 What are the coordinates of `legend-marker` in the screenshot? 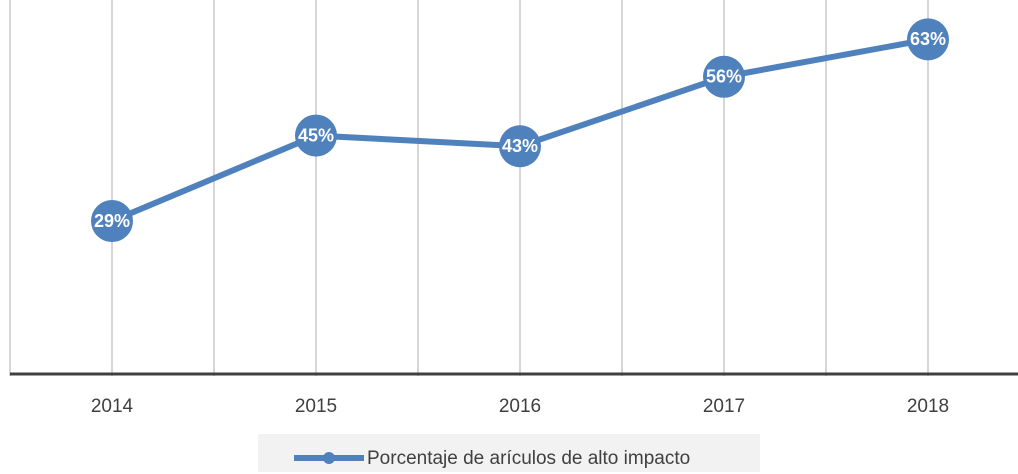 It's located at (329, 458).